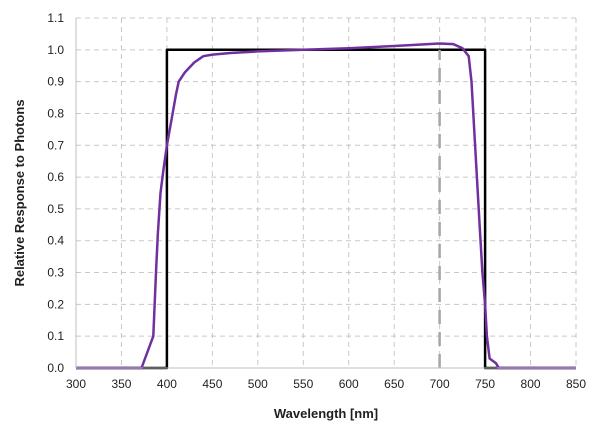  Describe the element at coordinates (76, 384) in the screenshot. I see `x-tick-label: 300` at that location.